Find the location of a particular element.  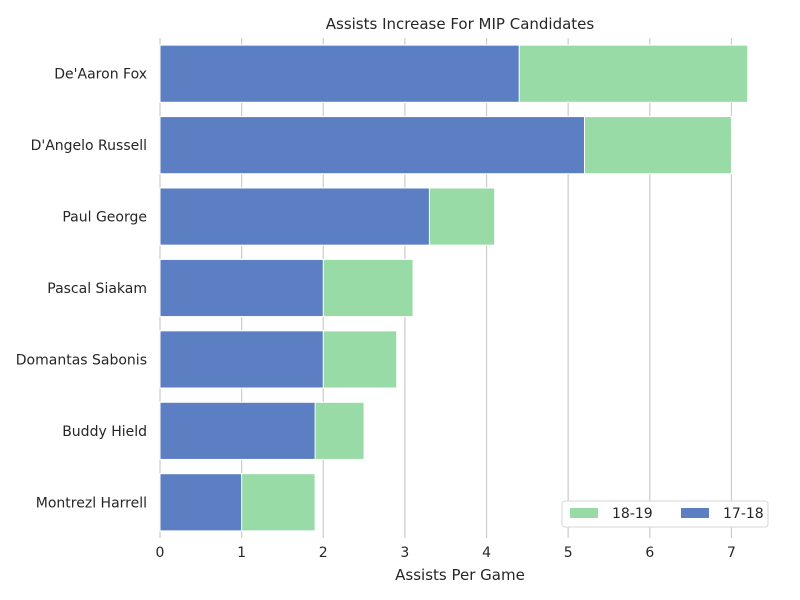

y-tick-label: Domantas Sabonis is located at coordinates (81, 360).